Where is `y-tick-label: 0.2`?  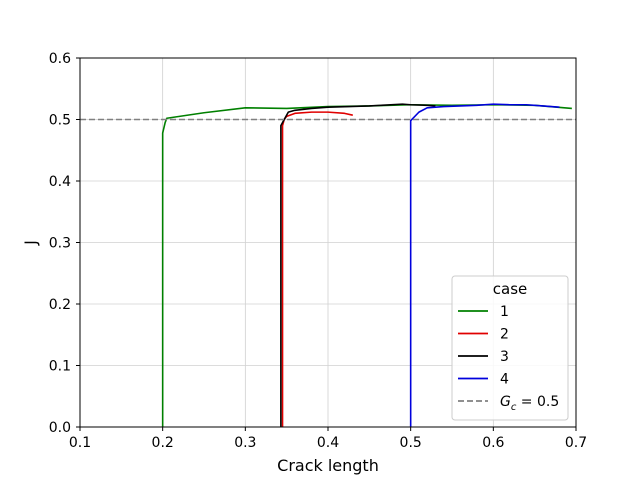 y-tick-label: 0.2 is located at coordinates (60, 305).